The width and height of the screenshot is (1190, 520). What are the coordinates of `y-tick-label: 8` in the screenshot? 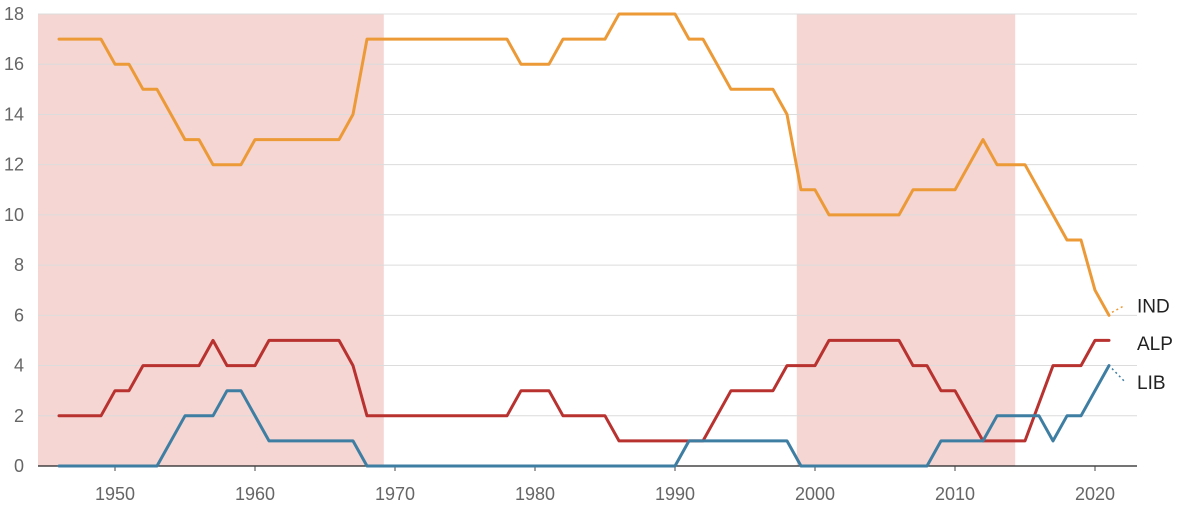 It's located at (19, 265).